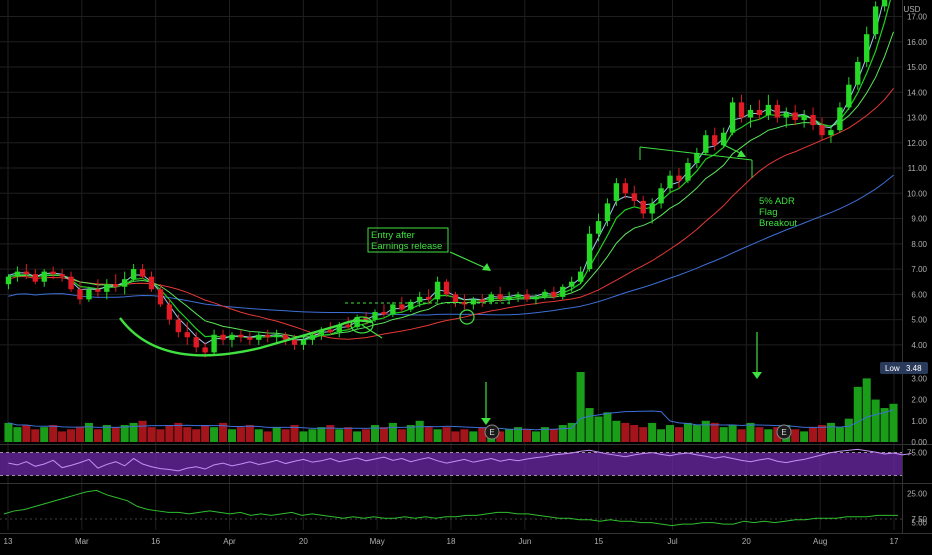 The image size is (932, 555). I want to click on earnings-arrow-1-head, so click(486, 421).